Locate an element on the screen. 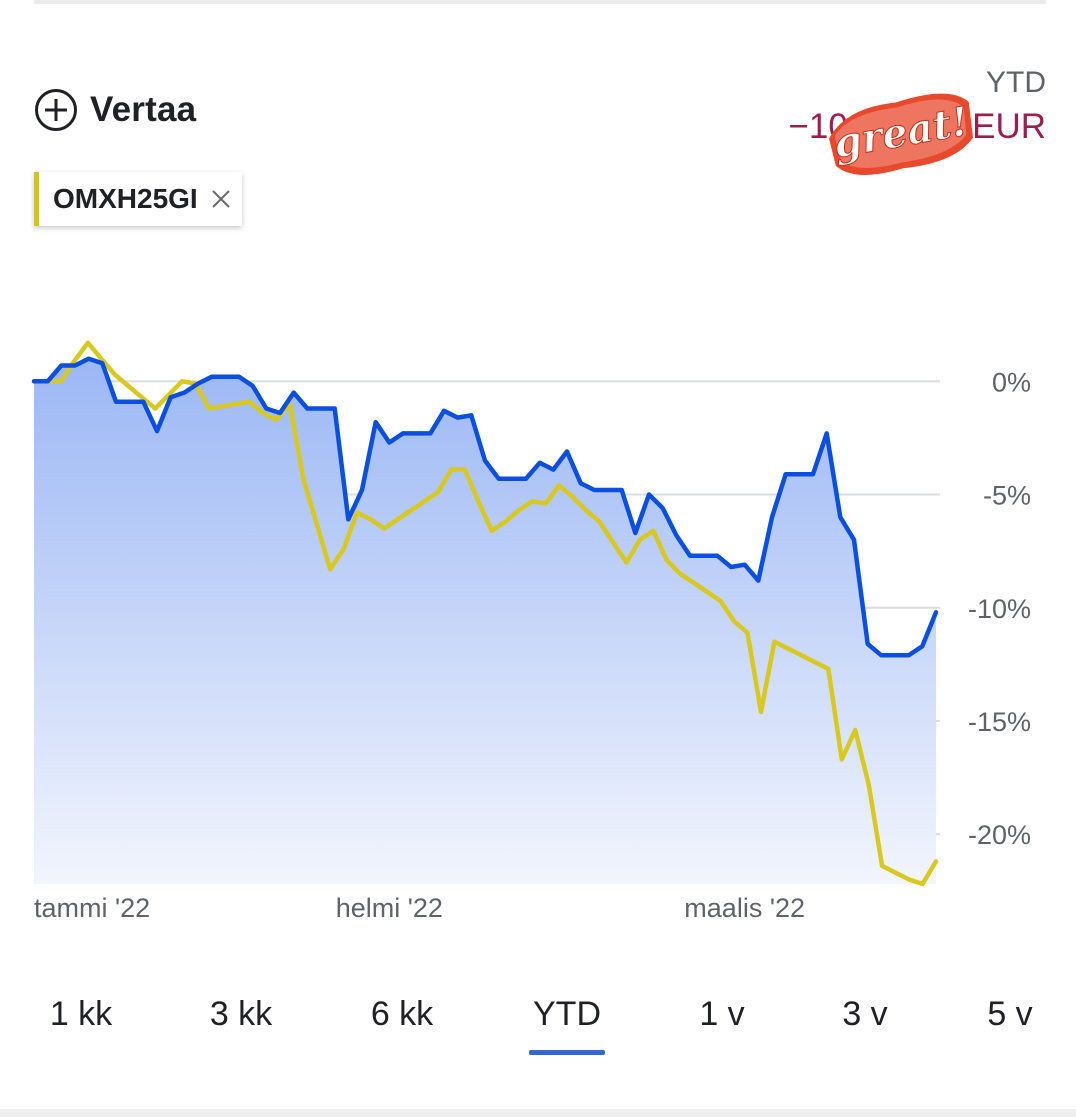 The width and height of the screenshot is (1076, 1117). x-tick-label: helmi '22 is located at coordinates (389, 908).